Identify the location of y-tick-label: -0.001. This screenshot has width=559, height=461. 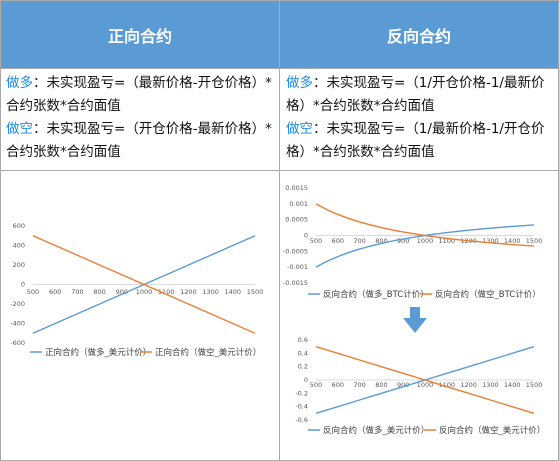
(297, 267).